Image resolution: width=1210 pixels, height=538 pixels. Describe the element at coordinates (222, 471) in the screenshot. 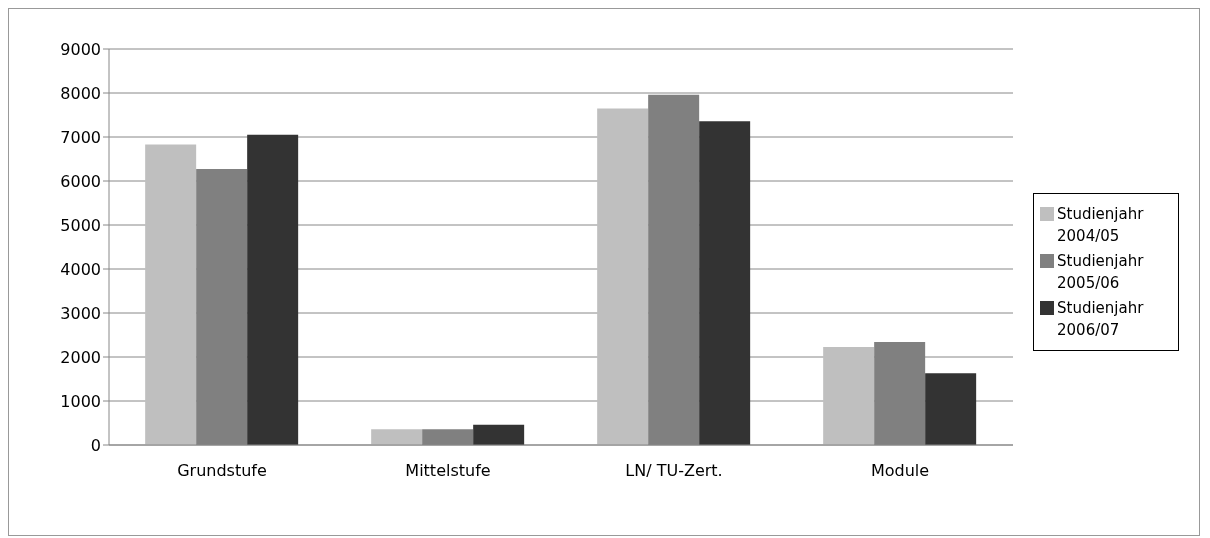

I see `x-tick-label: Grundstufe` at that location.